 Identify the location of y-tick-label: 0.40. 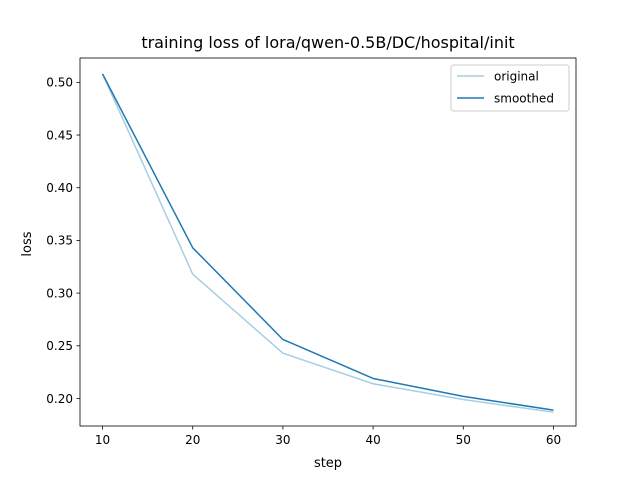
(59, 188).